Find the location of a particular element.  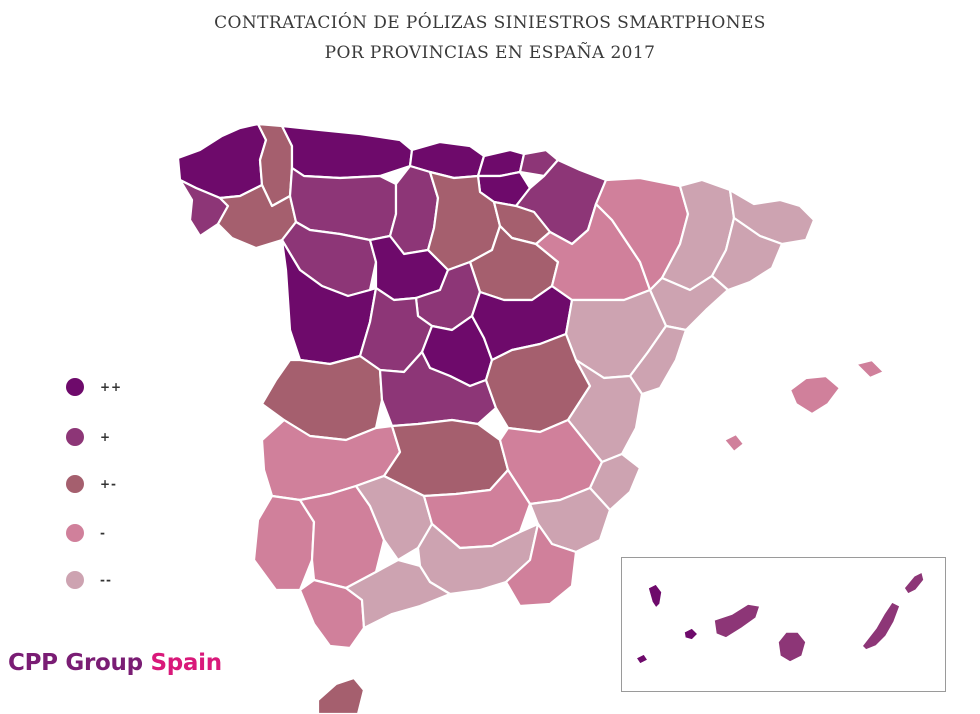

province-asturias is located at coordinates (347, 152).